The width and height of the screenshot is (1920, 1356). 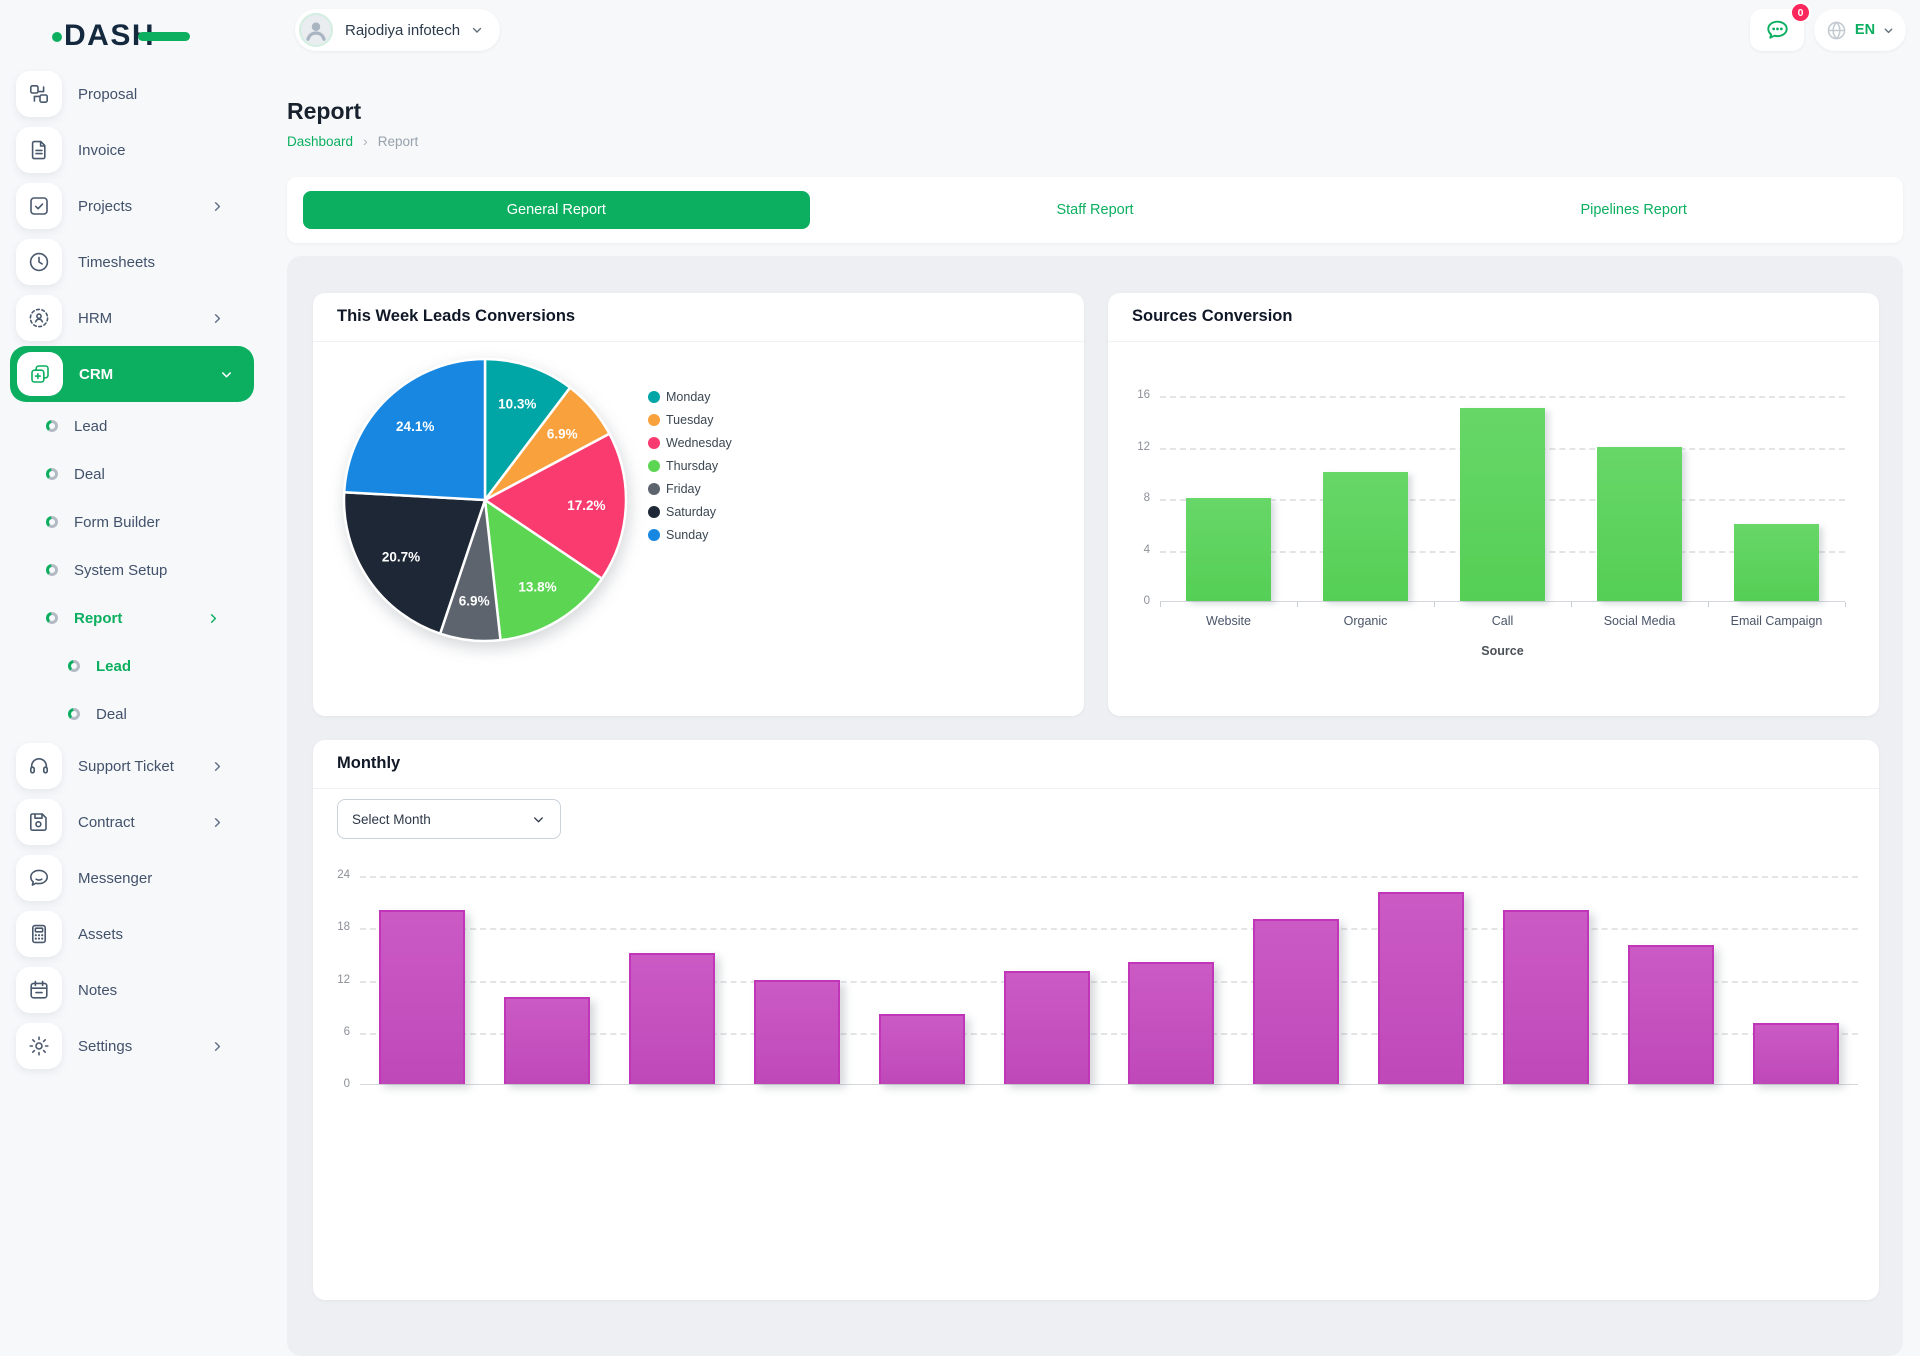 I want to click on sidebar-item-messenger: Messenger, so click(x=132, y=878).